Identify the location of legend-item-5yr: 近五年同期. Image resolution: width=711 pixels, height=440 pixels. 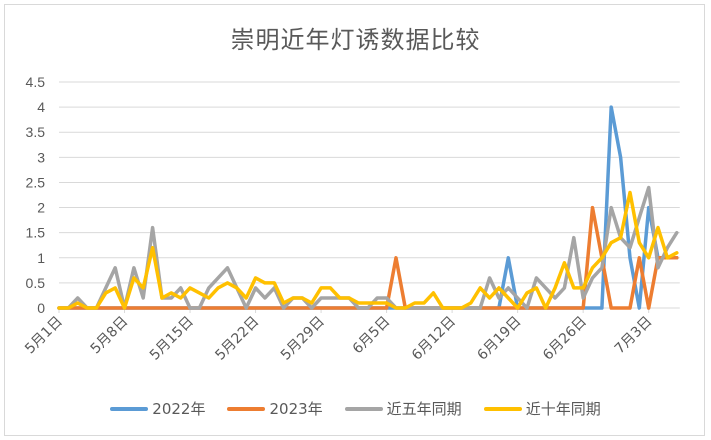
(403, 408).